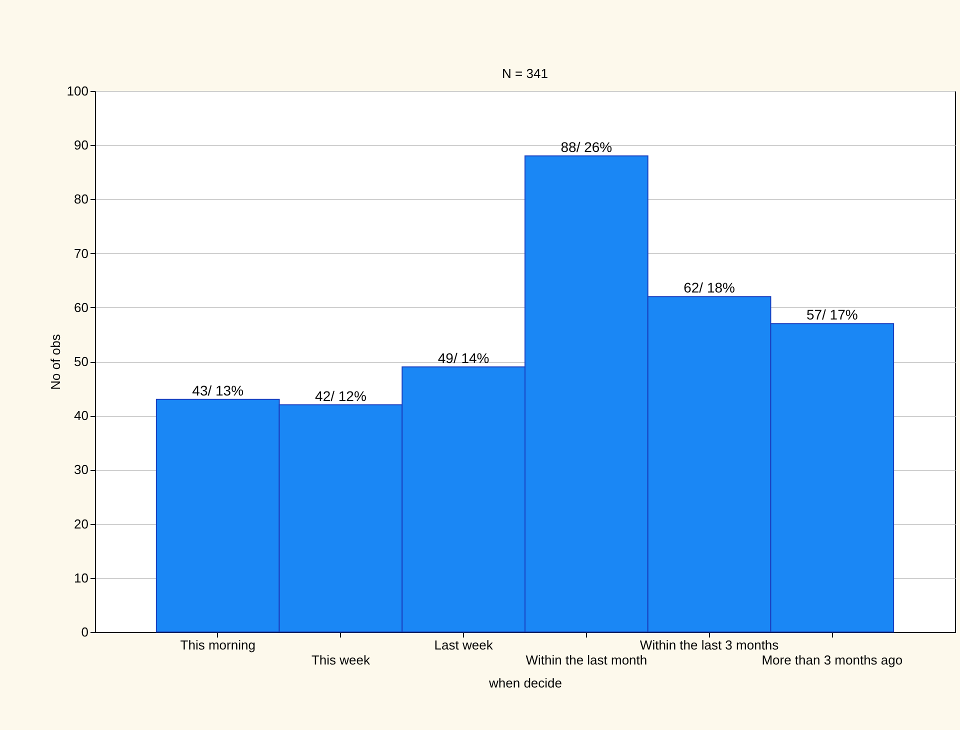  Describe the element at coordinates (464, 645) in the screenshot. I see `x-tick-label: Last week` at that location.